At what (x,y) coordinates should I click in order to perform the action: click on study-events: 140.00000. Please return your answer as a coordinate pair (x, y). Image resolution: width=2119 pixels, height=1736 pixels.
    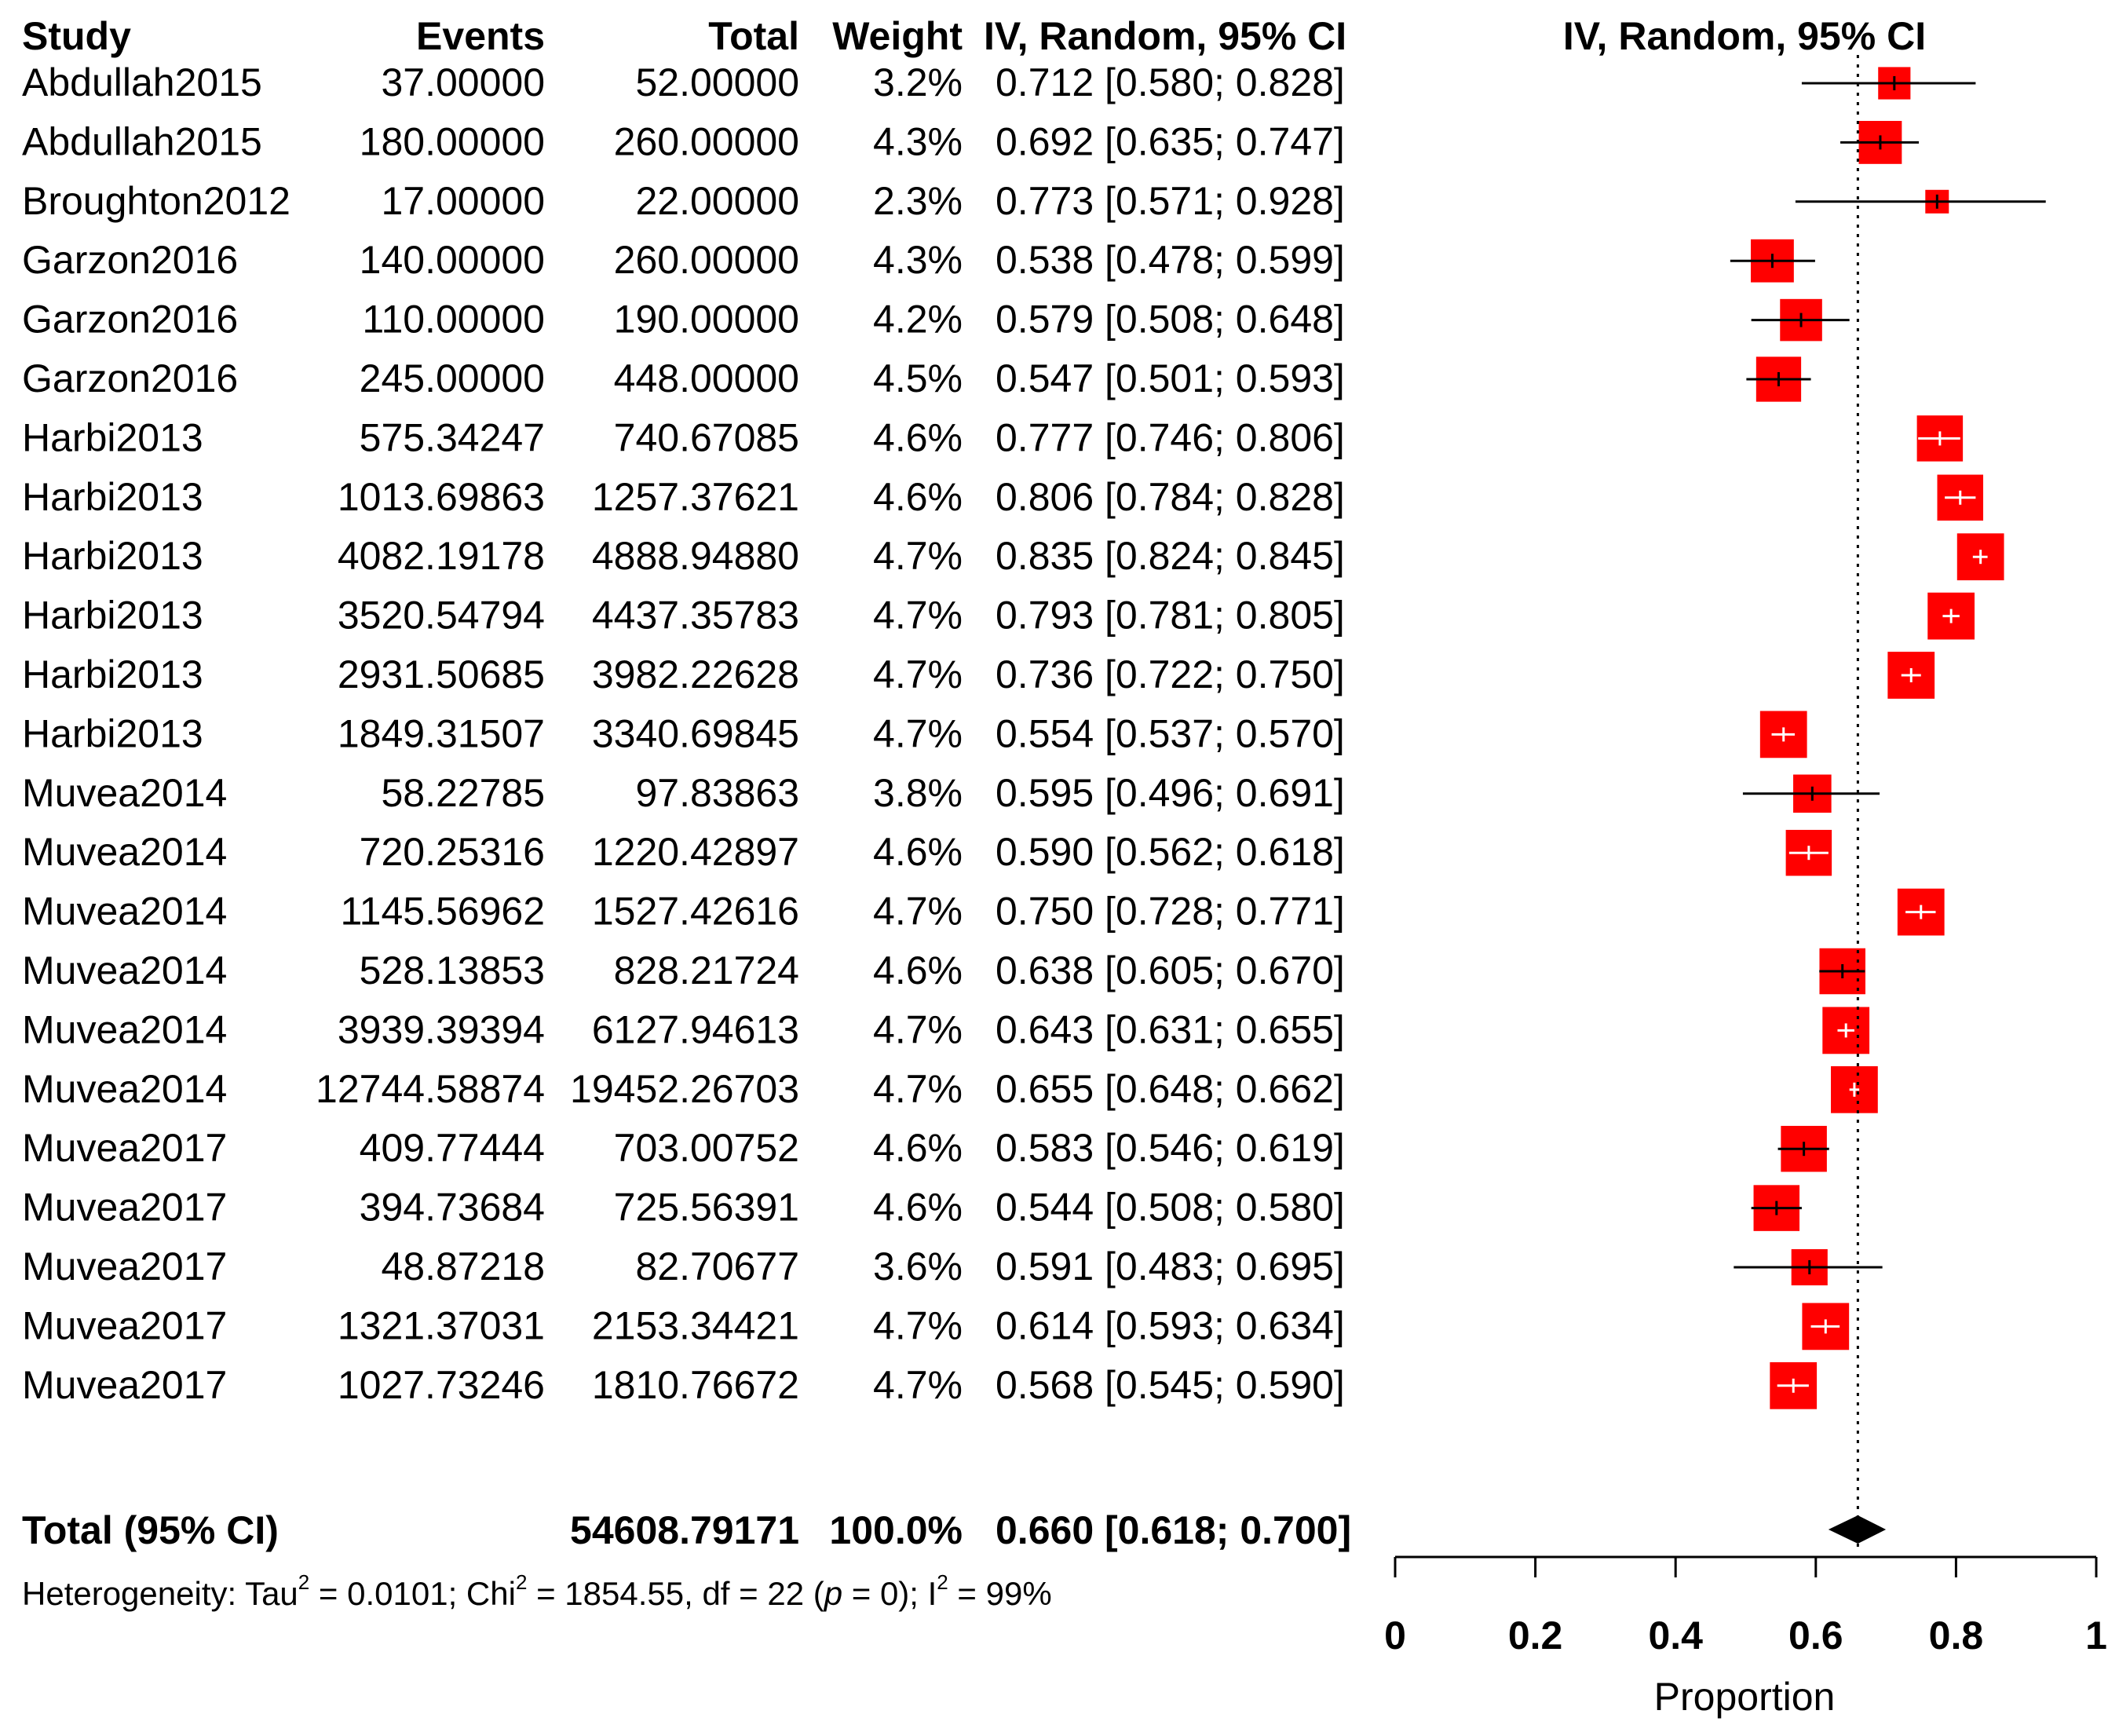
    Looking at the image, I should click on (452, 260).